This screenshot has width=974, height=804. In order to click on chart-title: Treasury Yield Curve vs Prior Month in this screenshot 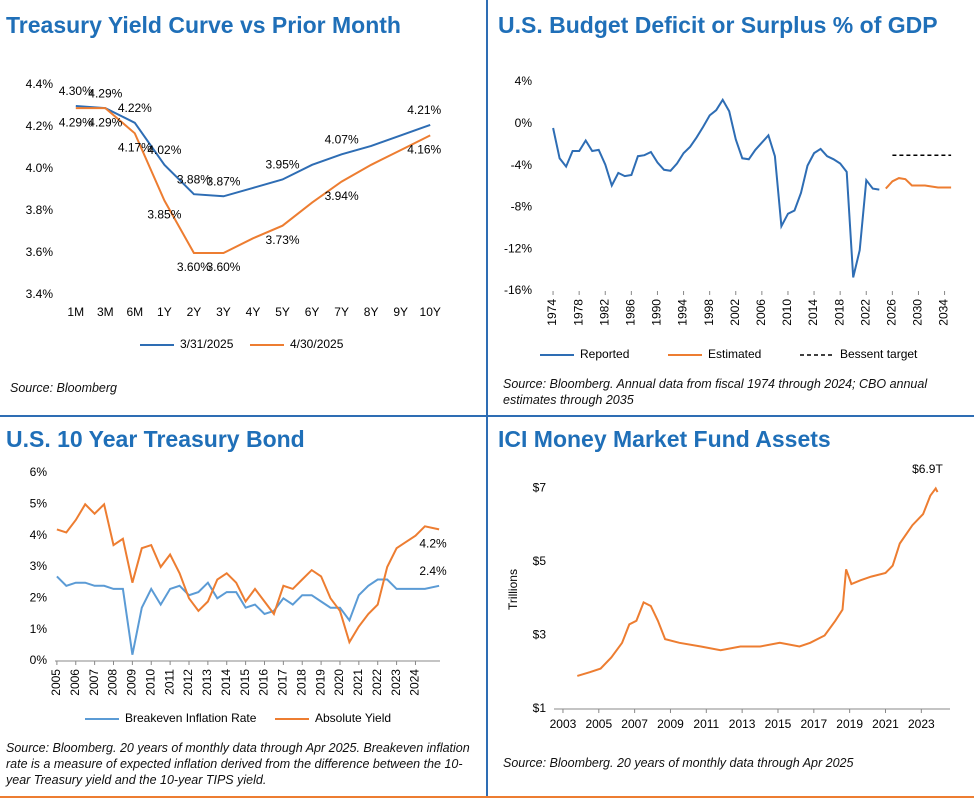, I will do `click(203, 25)`.